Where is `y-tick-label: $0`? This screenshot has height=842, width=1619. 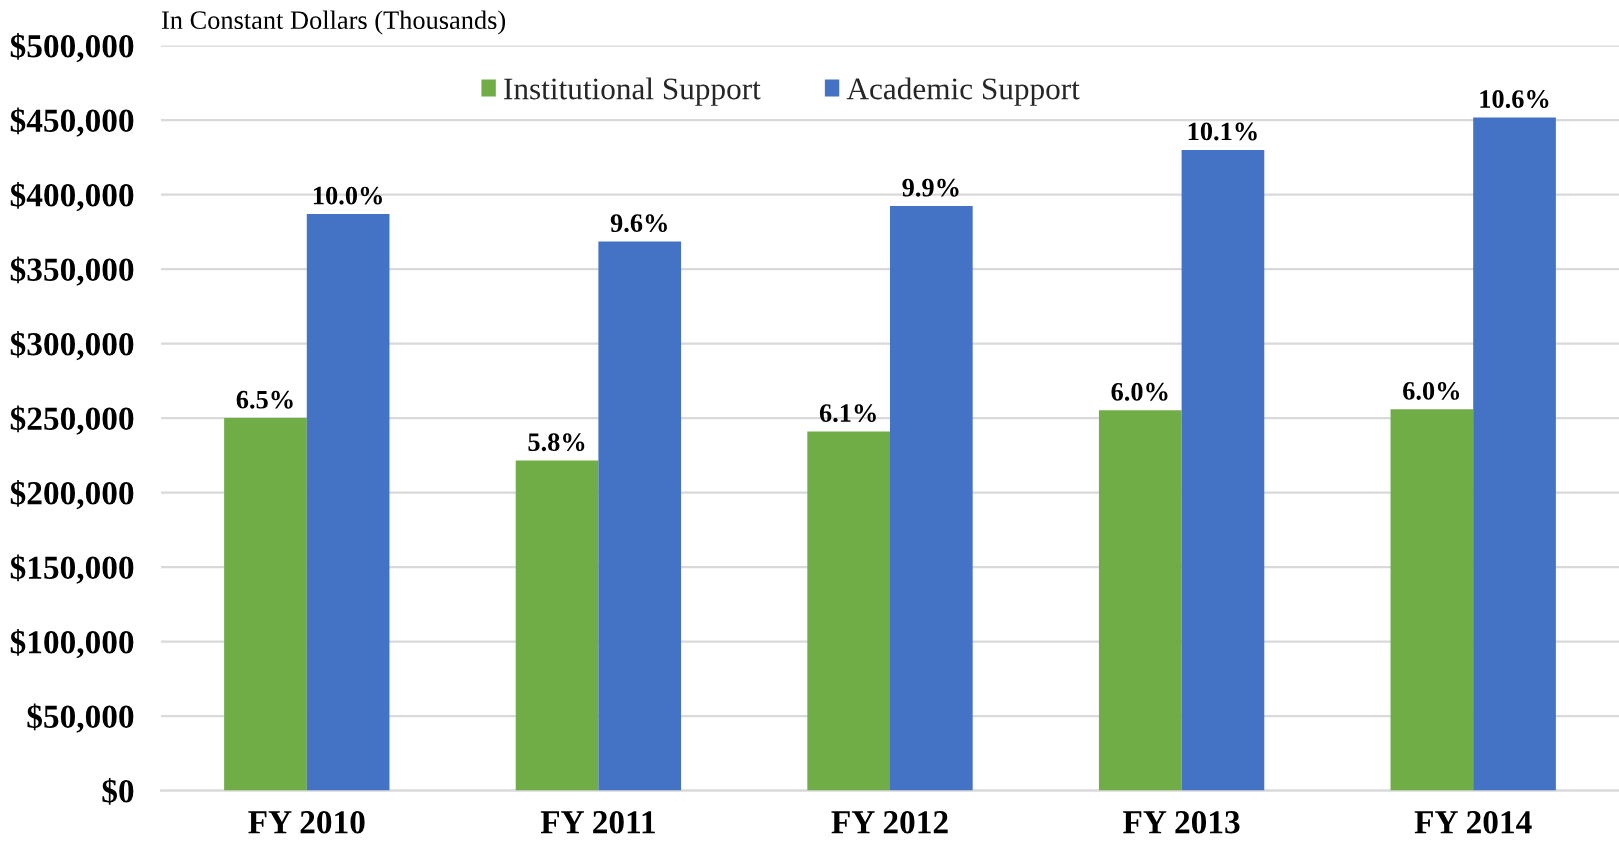 y-tick-label: $0 is located at coordinates (118, 791).